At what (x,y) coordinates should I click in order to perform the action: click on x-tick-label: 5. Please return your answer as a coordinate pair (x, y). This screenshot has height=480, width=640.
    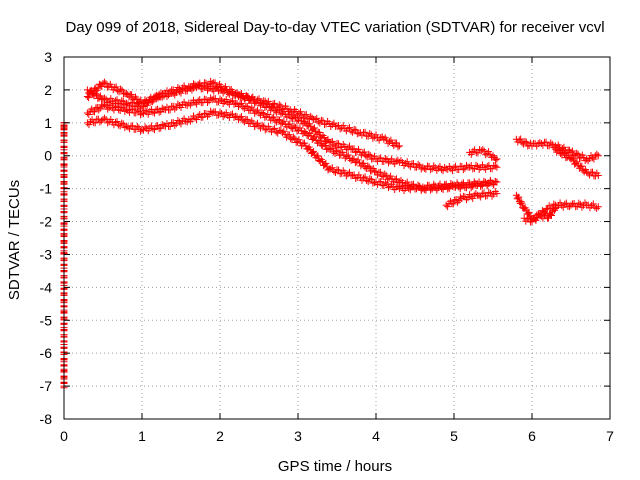
    Looking at the image, I should click on (454, 436).